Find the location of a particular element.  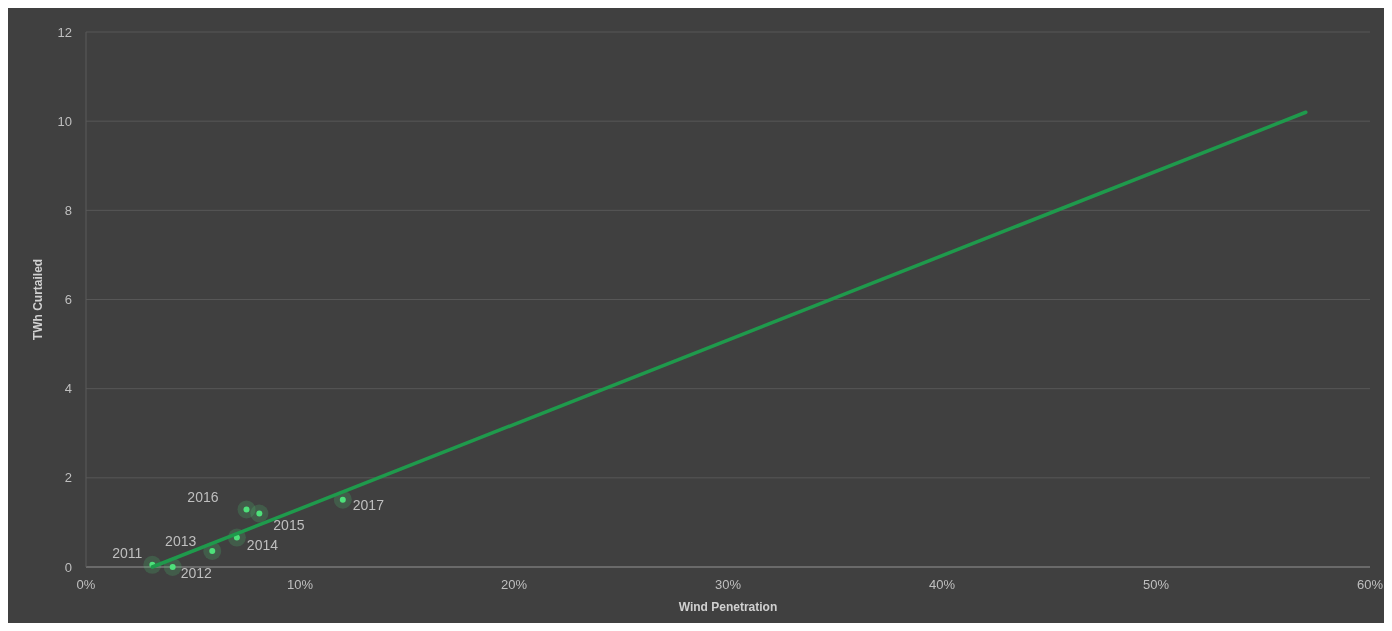

y-tick-label: 0 is located at coordinates (68, 567).